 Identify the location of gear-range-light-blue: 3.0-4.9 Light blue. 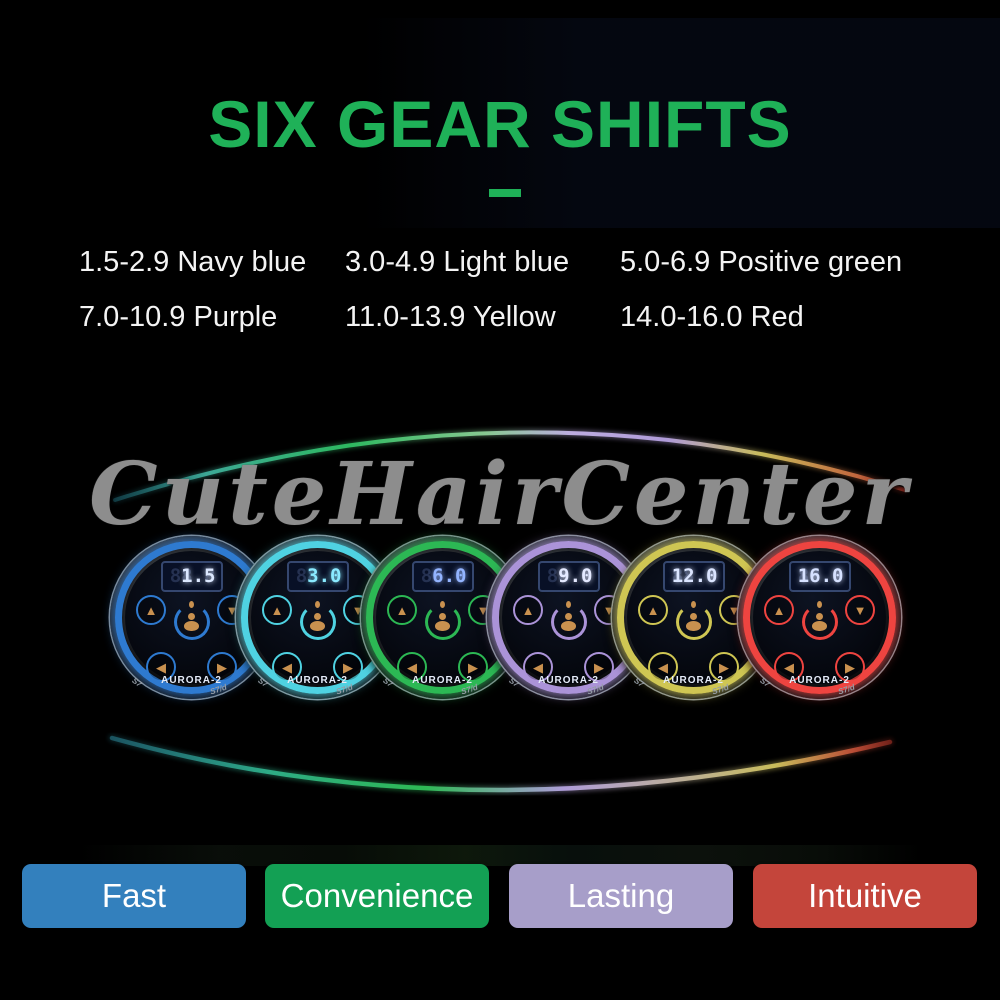
(457, 262).